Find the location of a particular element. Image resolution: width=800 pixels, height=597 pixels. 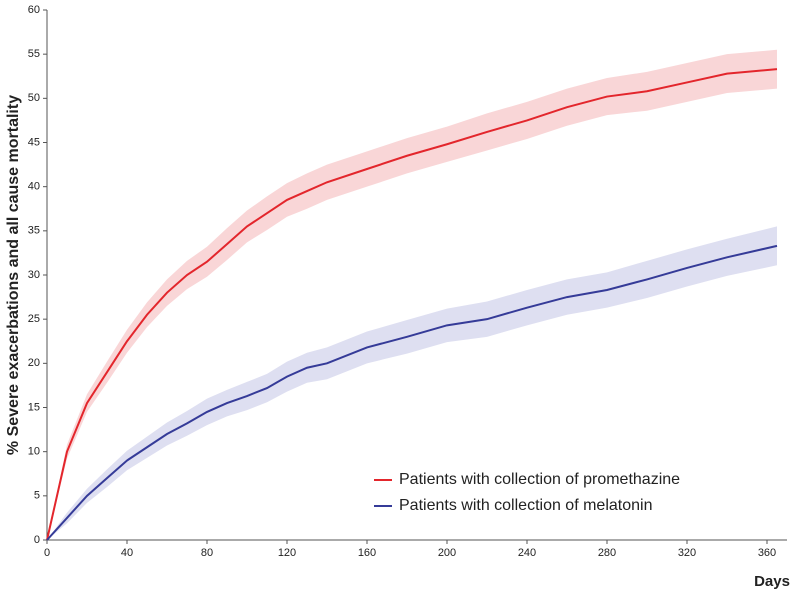

x-tick-label: 200 is located at coordinates (447, 553).